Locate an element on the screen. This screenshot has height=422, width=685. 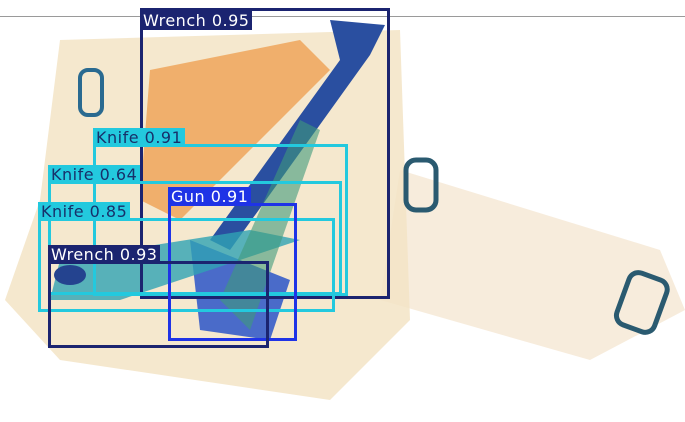
detection-box-knife: Knife 0.85 is located at coordinates (186, 257).